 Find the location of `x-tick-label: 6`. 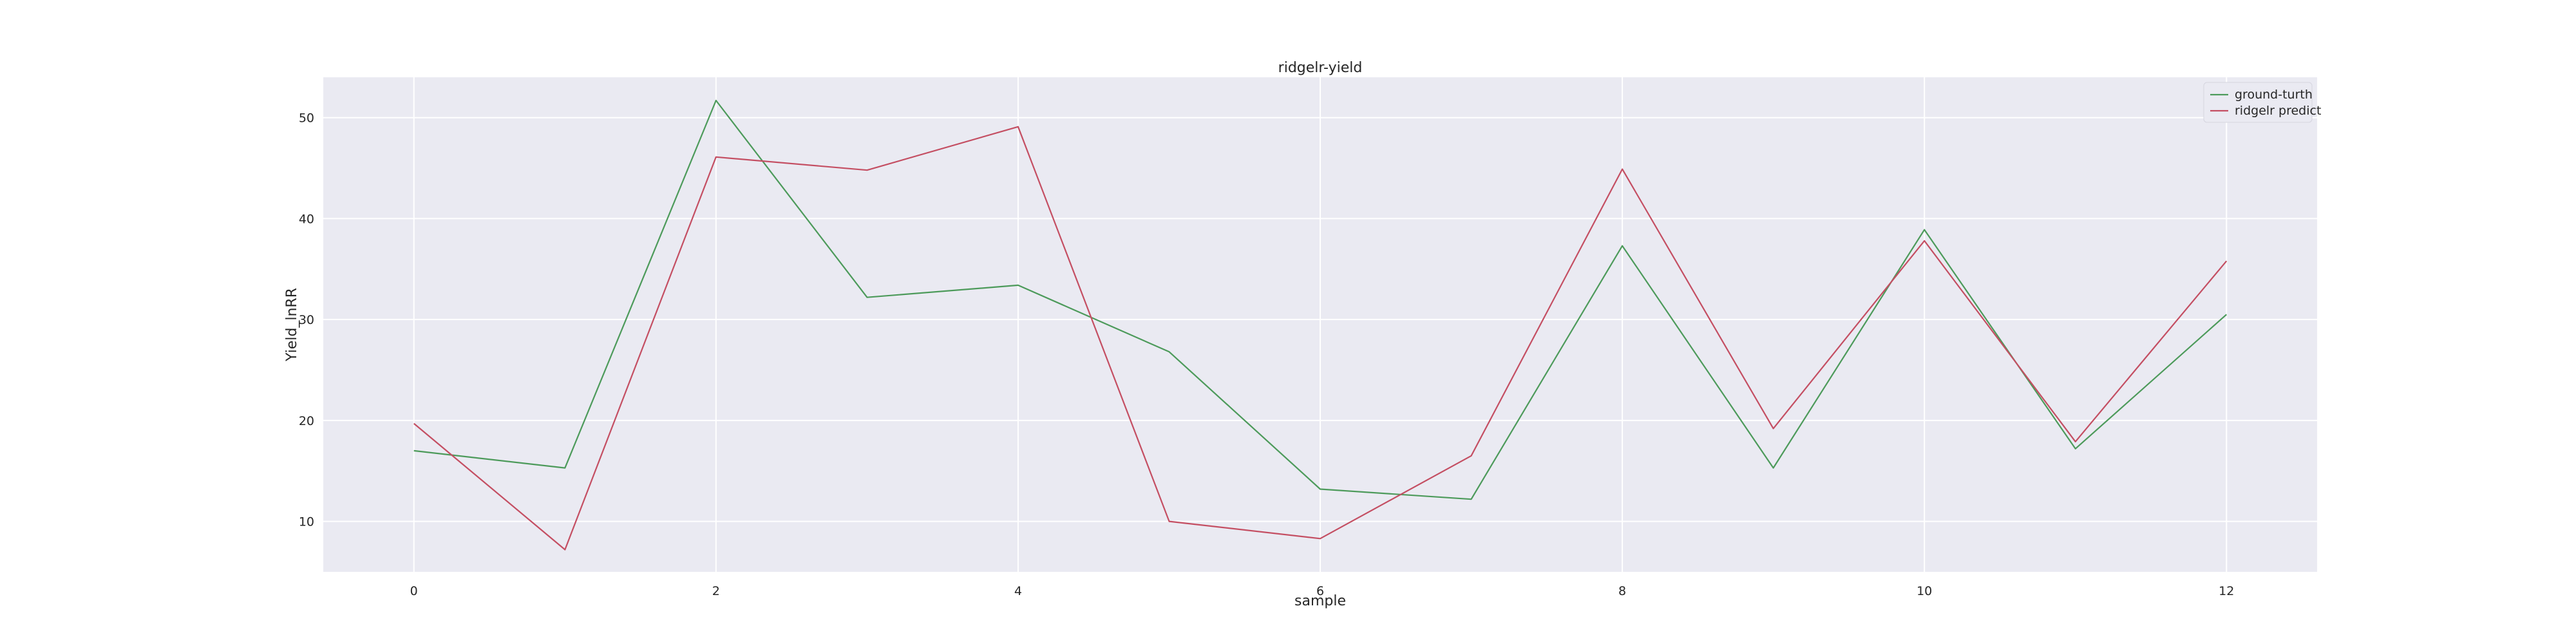

x-tick-label: 6 is located at coordinates (1320, 591).